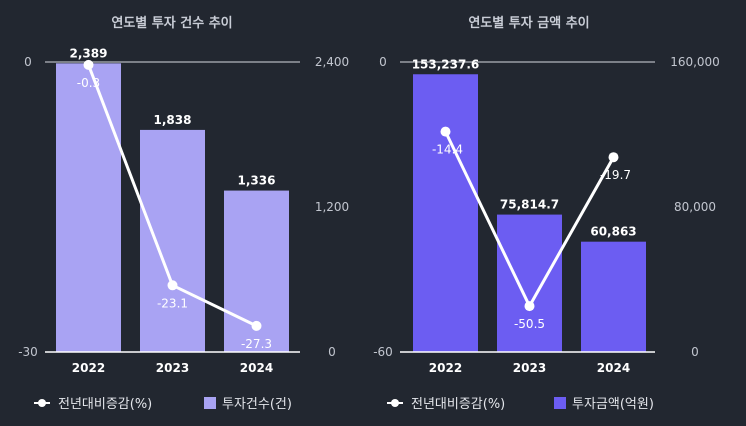 This screenshot has width=746, height=426. Describe the element at coordinates (89, 53) in the screenshot. I see `count-bar-value-label: 2,389` at that location.